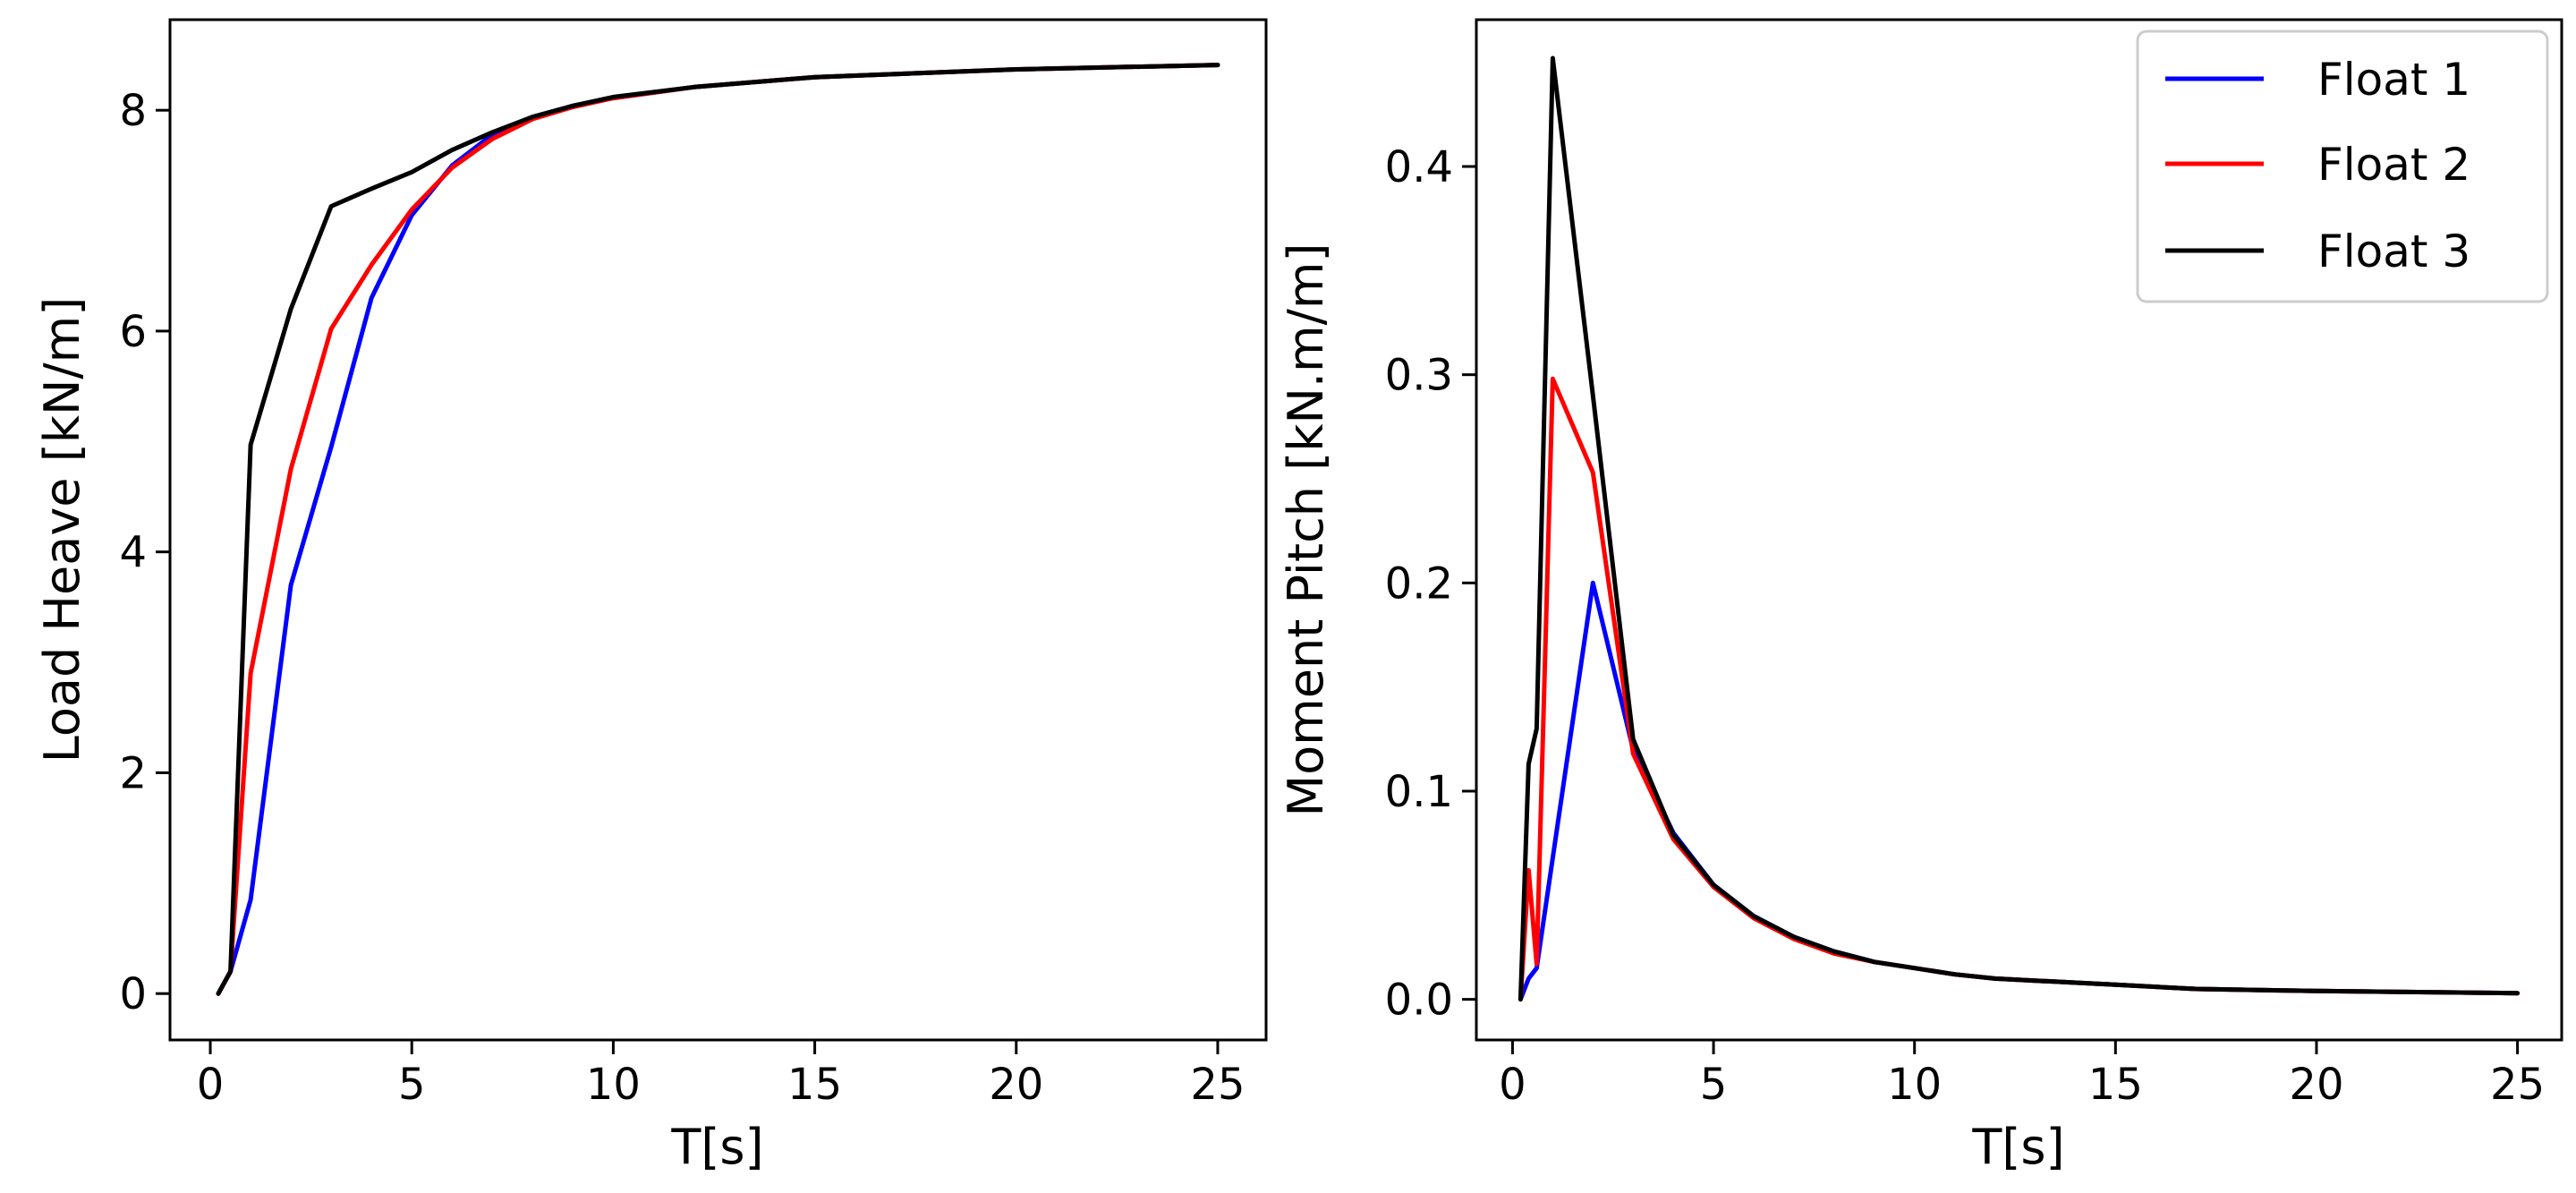 The image size is (2576, 1193). Describe the element at coordinates (133, 332) in the screenshot. I see `load-heave-y-tick-label: 6` at that location.